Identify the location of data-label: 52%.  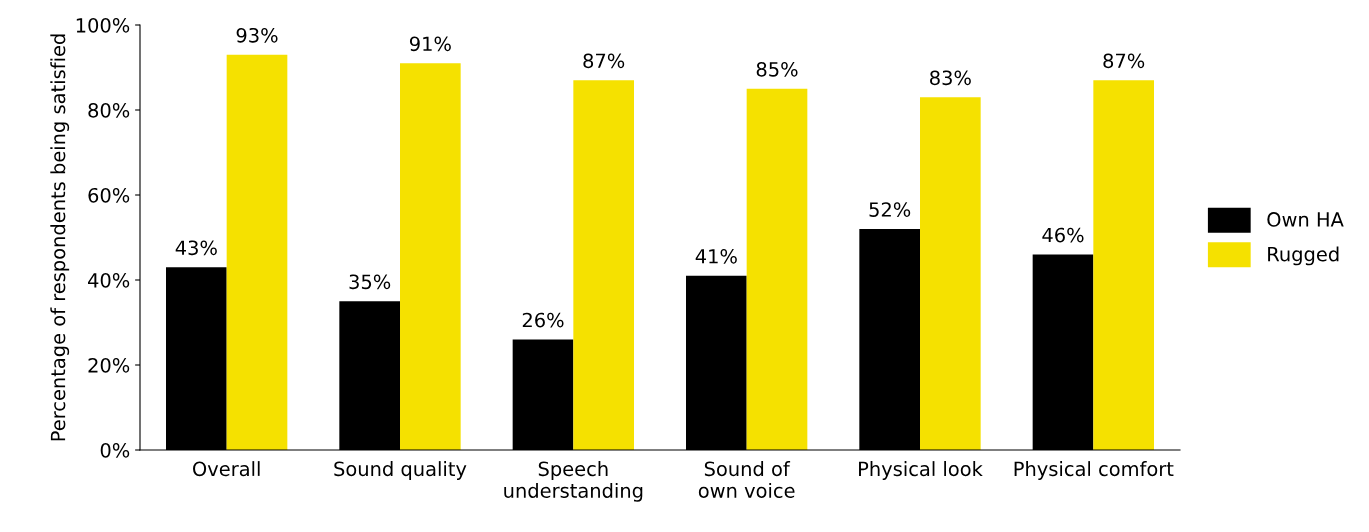
(890, 209).